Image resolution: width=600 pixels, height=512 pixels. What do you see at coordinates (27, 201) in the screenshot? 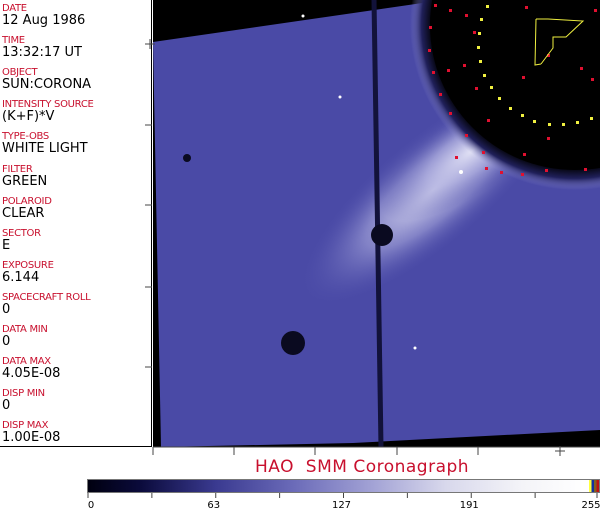
I see `field-label: POLAROID` at bounding box center [27, 201].